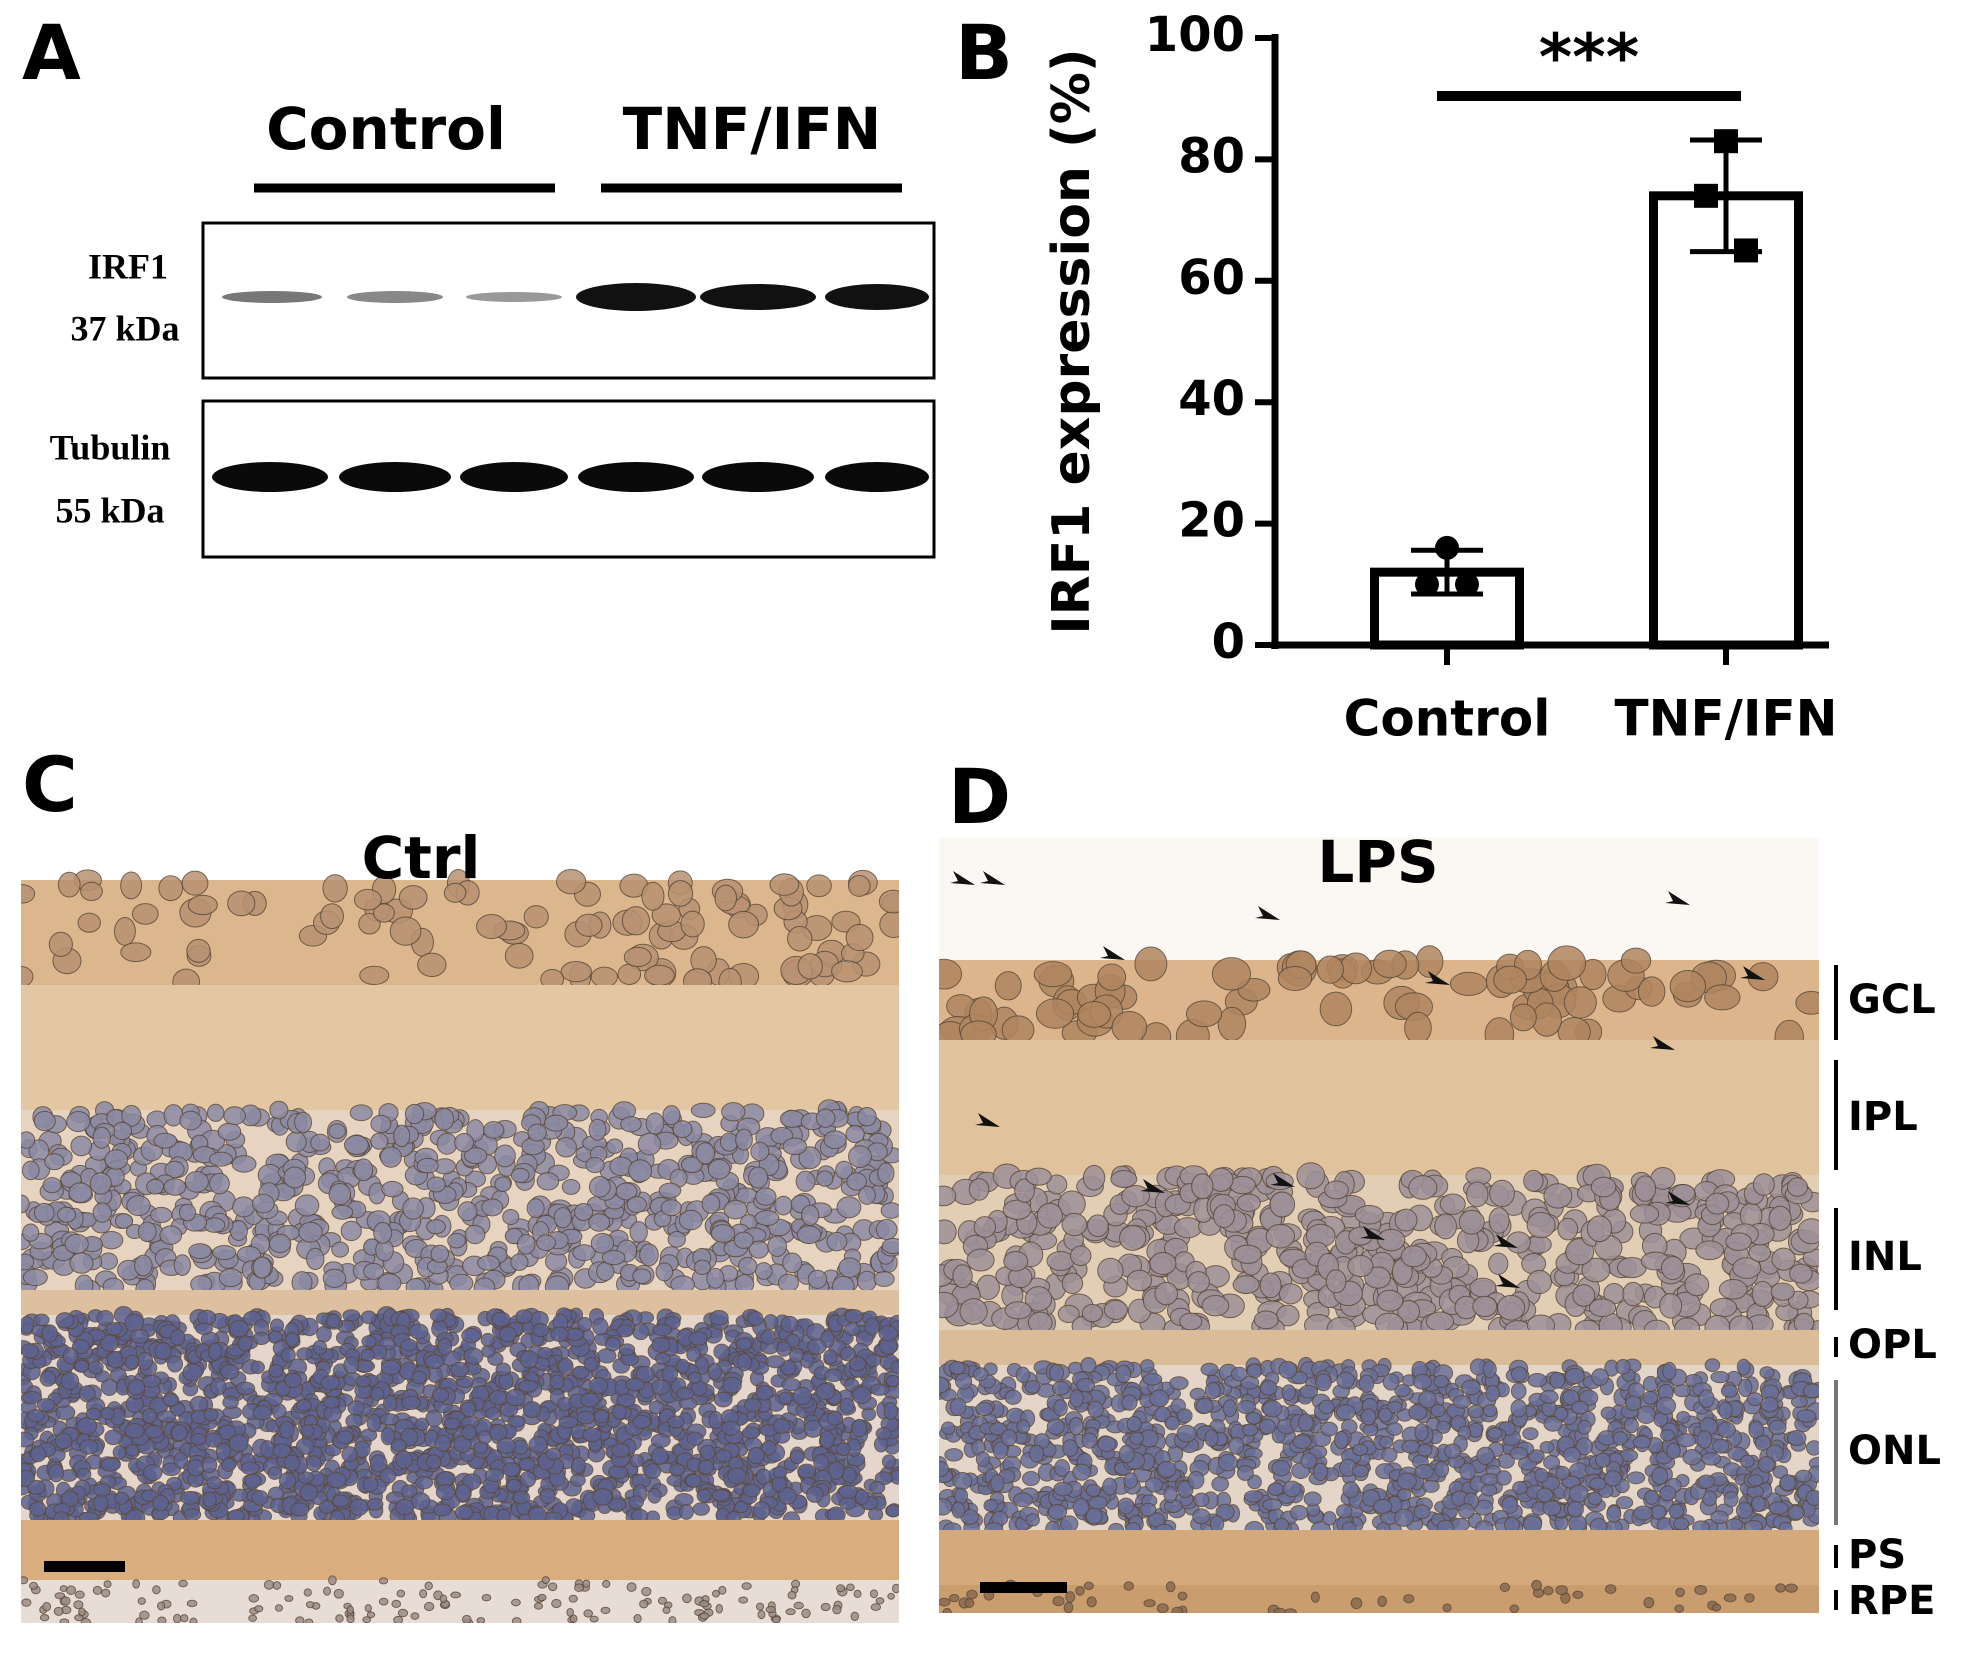  Describe the element at coordinates (460, 1601) in the screenshot. I see `tissue-layer` at that location.